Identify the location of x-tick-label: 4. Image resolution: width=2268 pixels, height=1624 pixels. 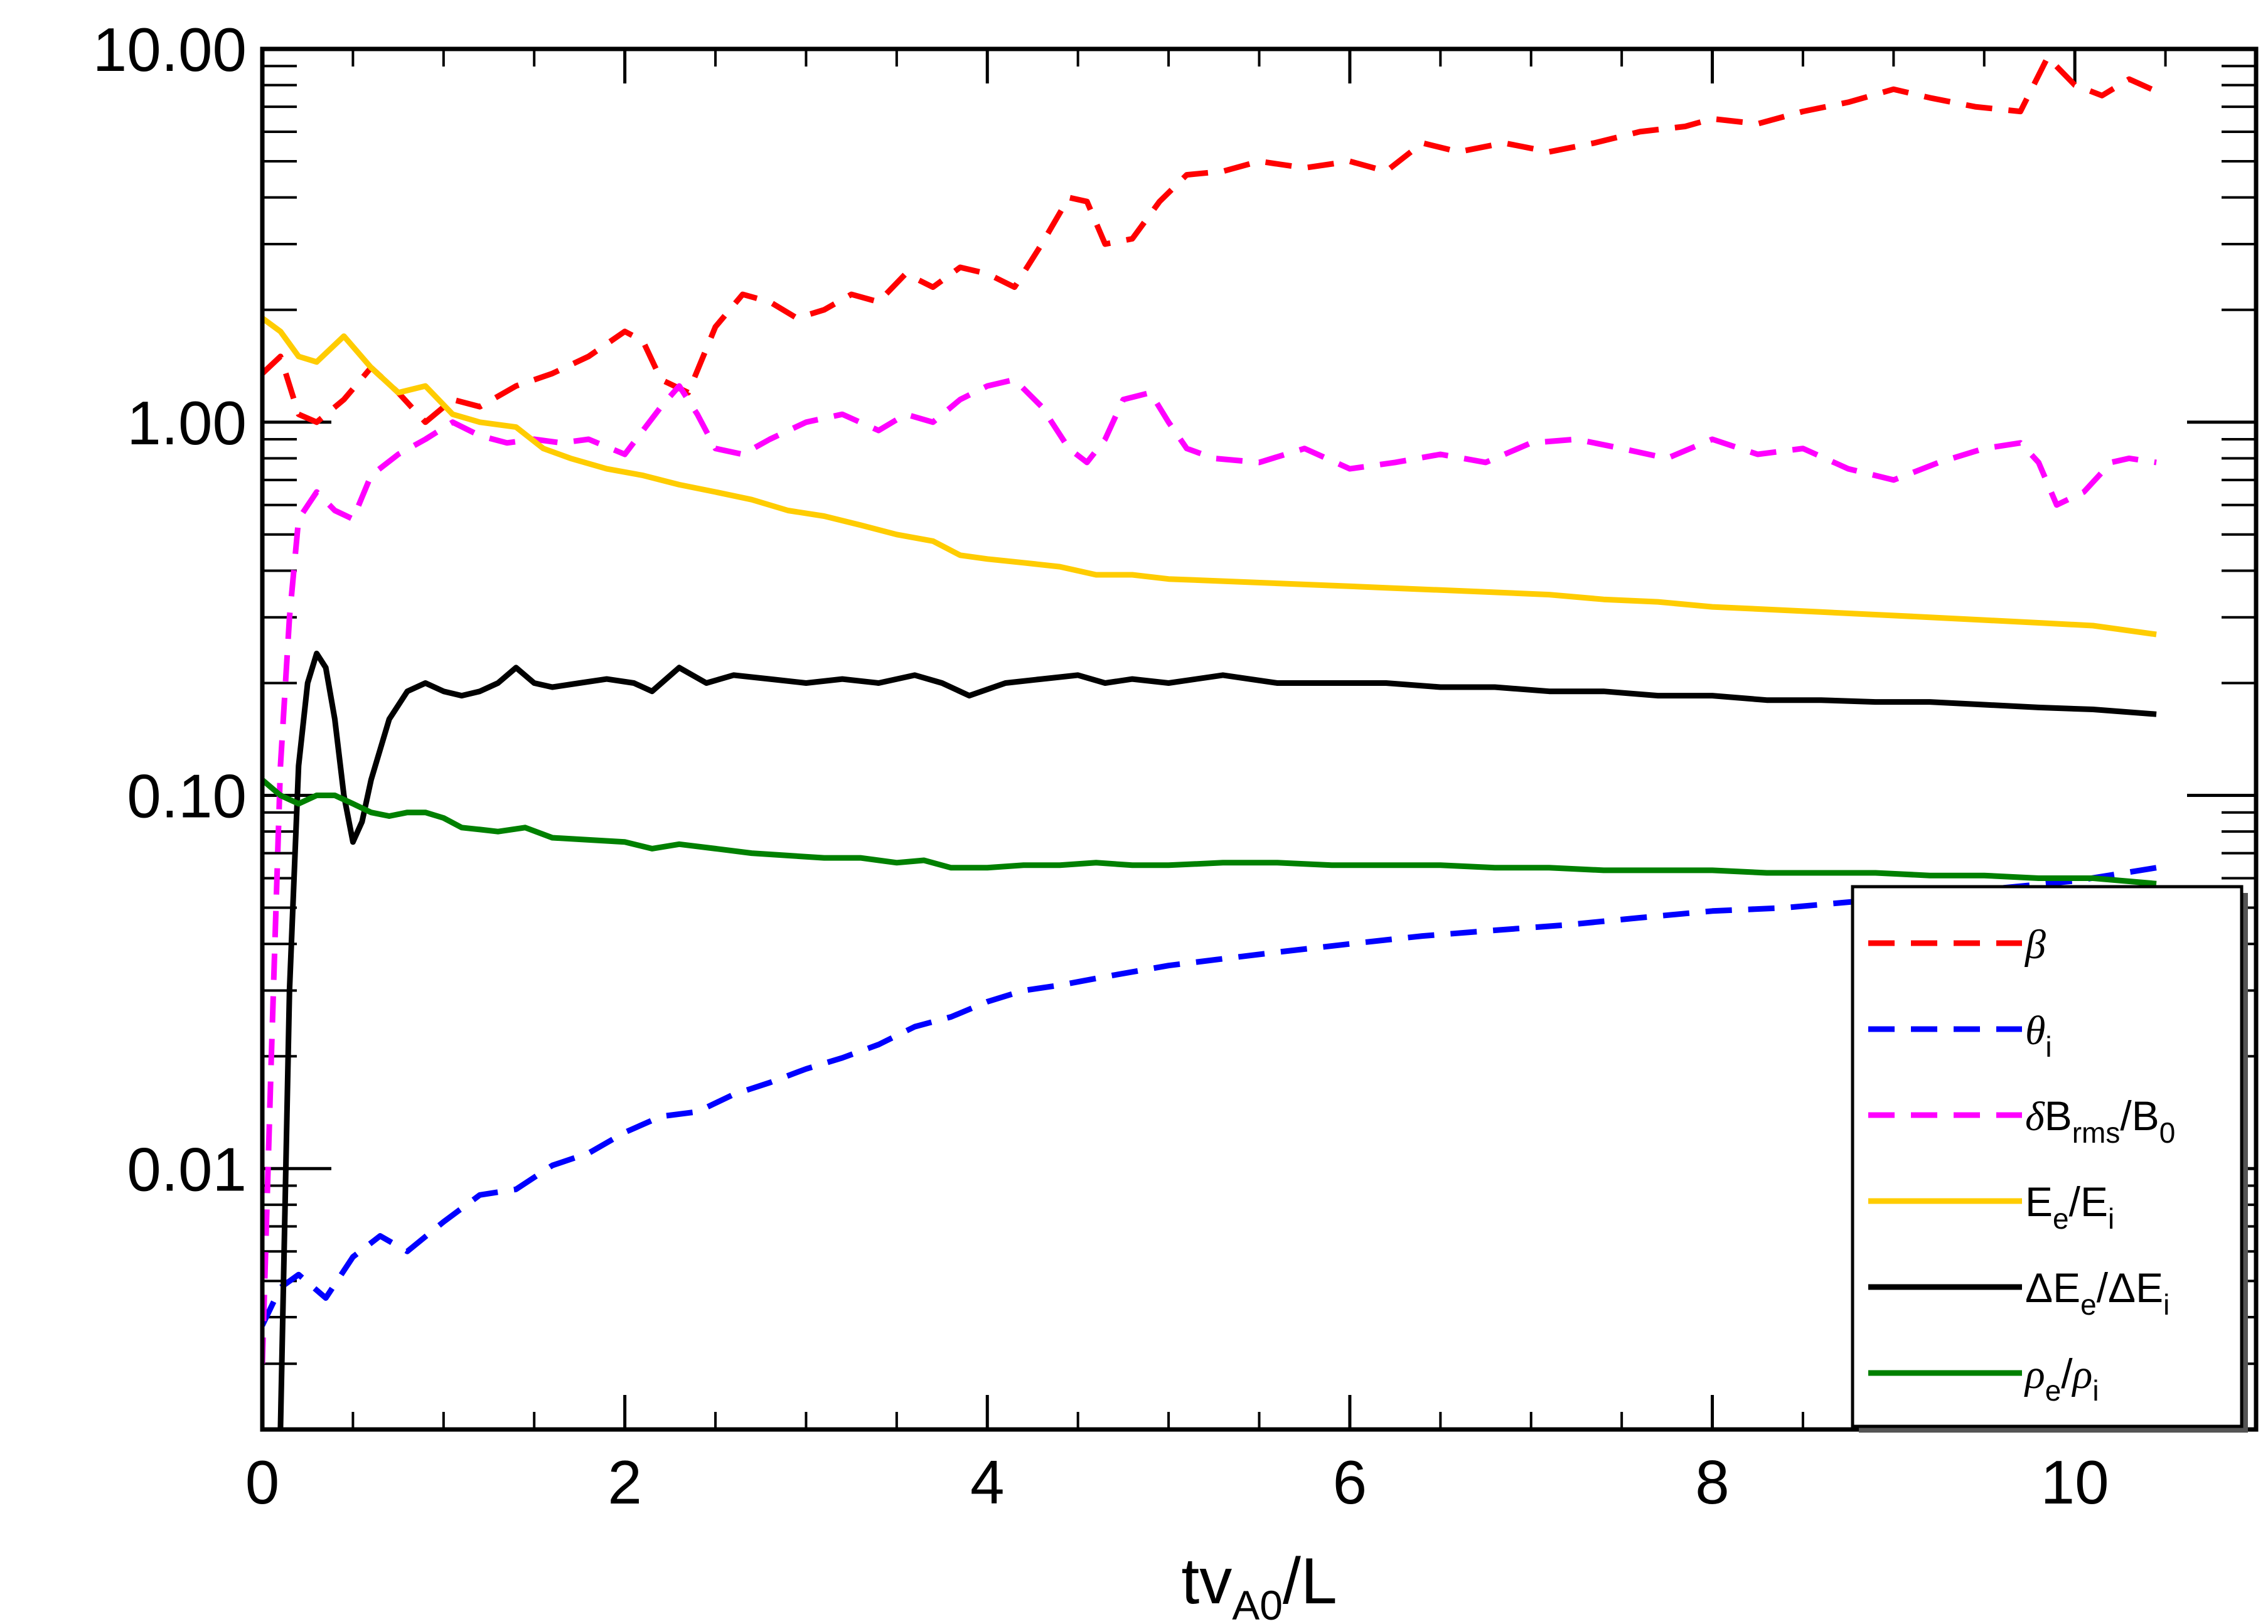
(987, 1482).